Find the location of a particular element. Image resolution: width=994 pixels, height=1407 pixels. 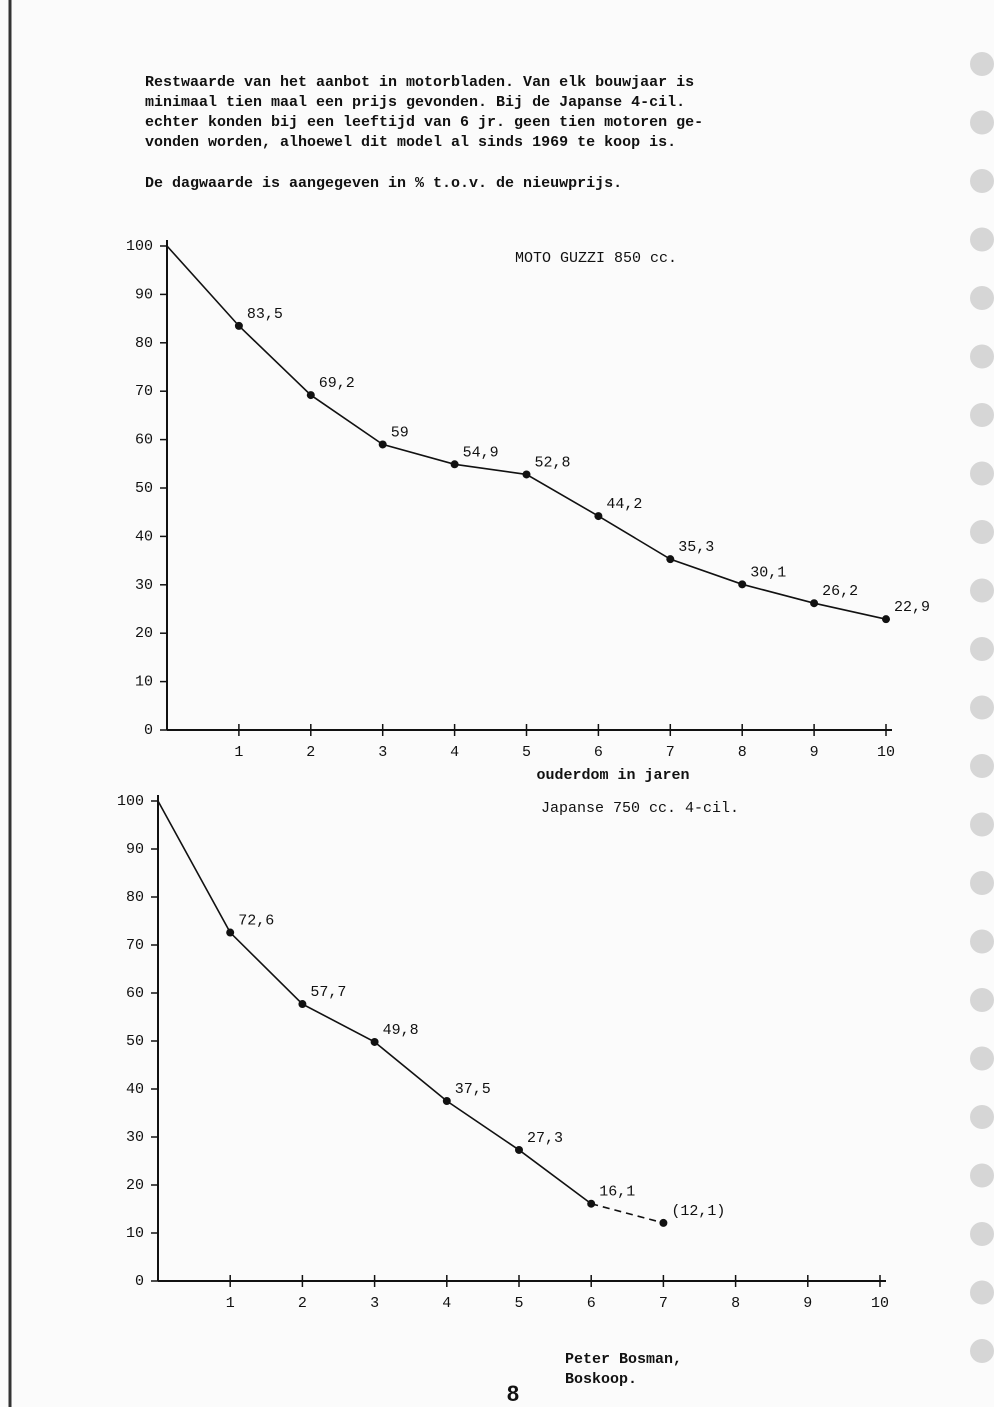

value-label: 59 is located at coordinates (400, 432).